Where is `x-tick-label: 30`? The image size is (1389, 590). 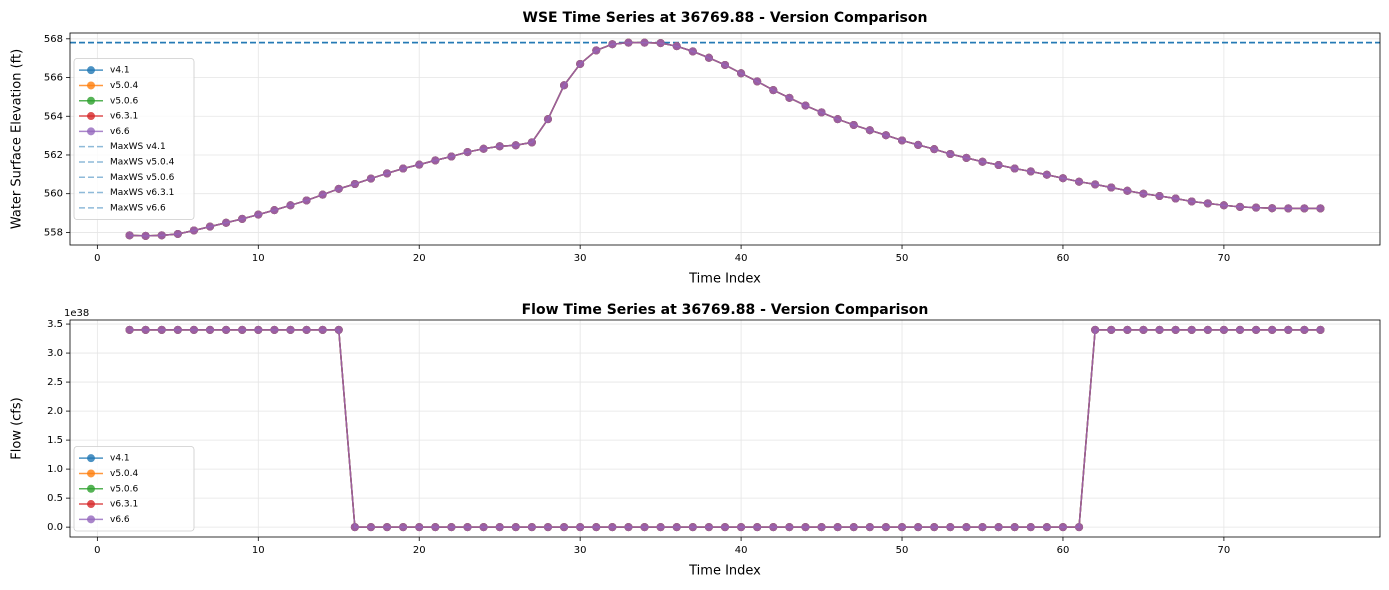
x-tick-label: 30 is located at coordinates (580, 258).